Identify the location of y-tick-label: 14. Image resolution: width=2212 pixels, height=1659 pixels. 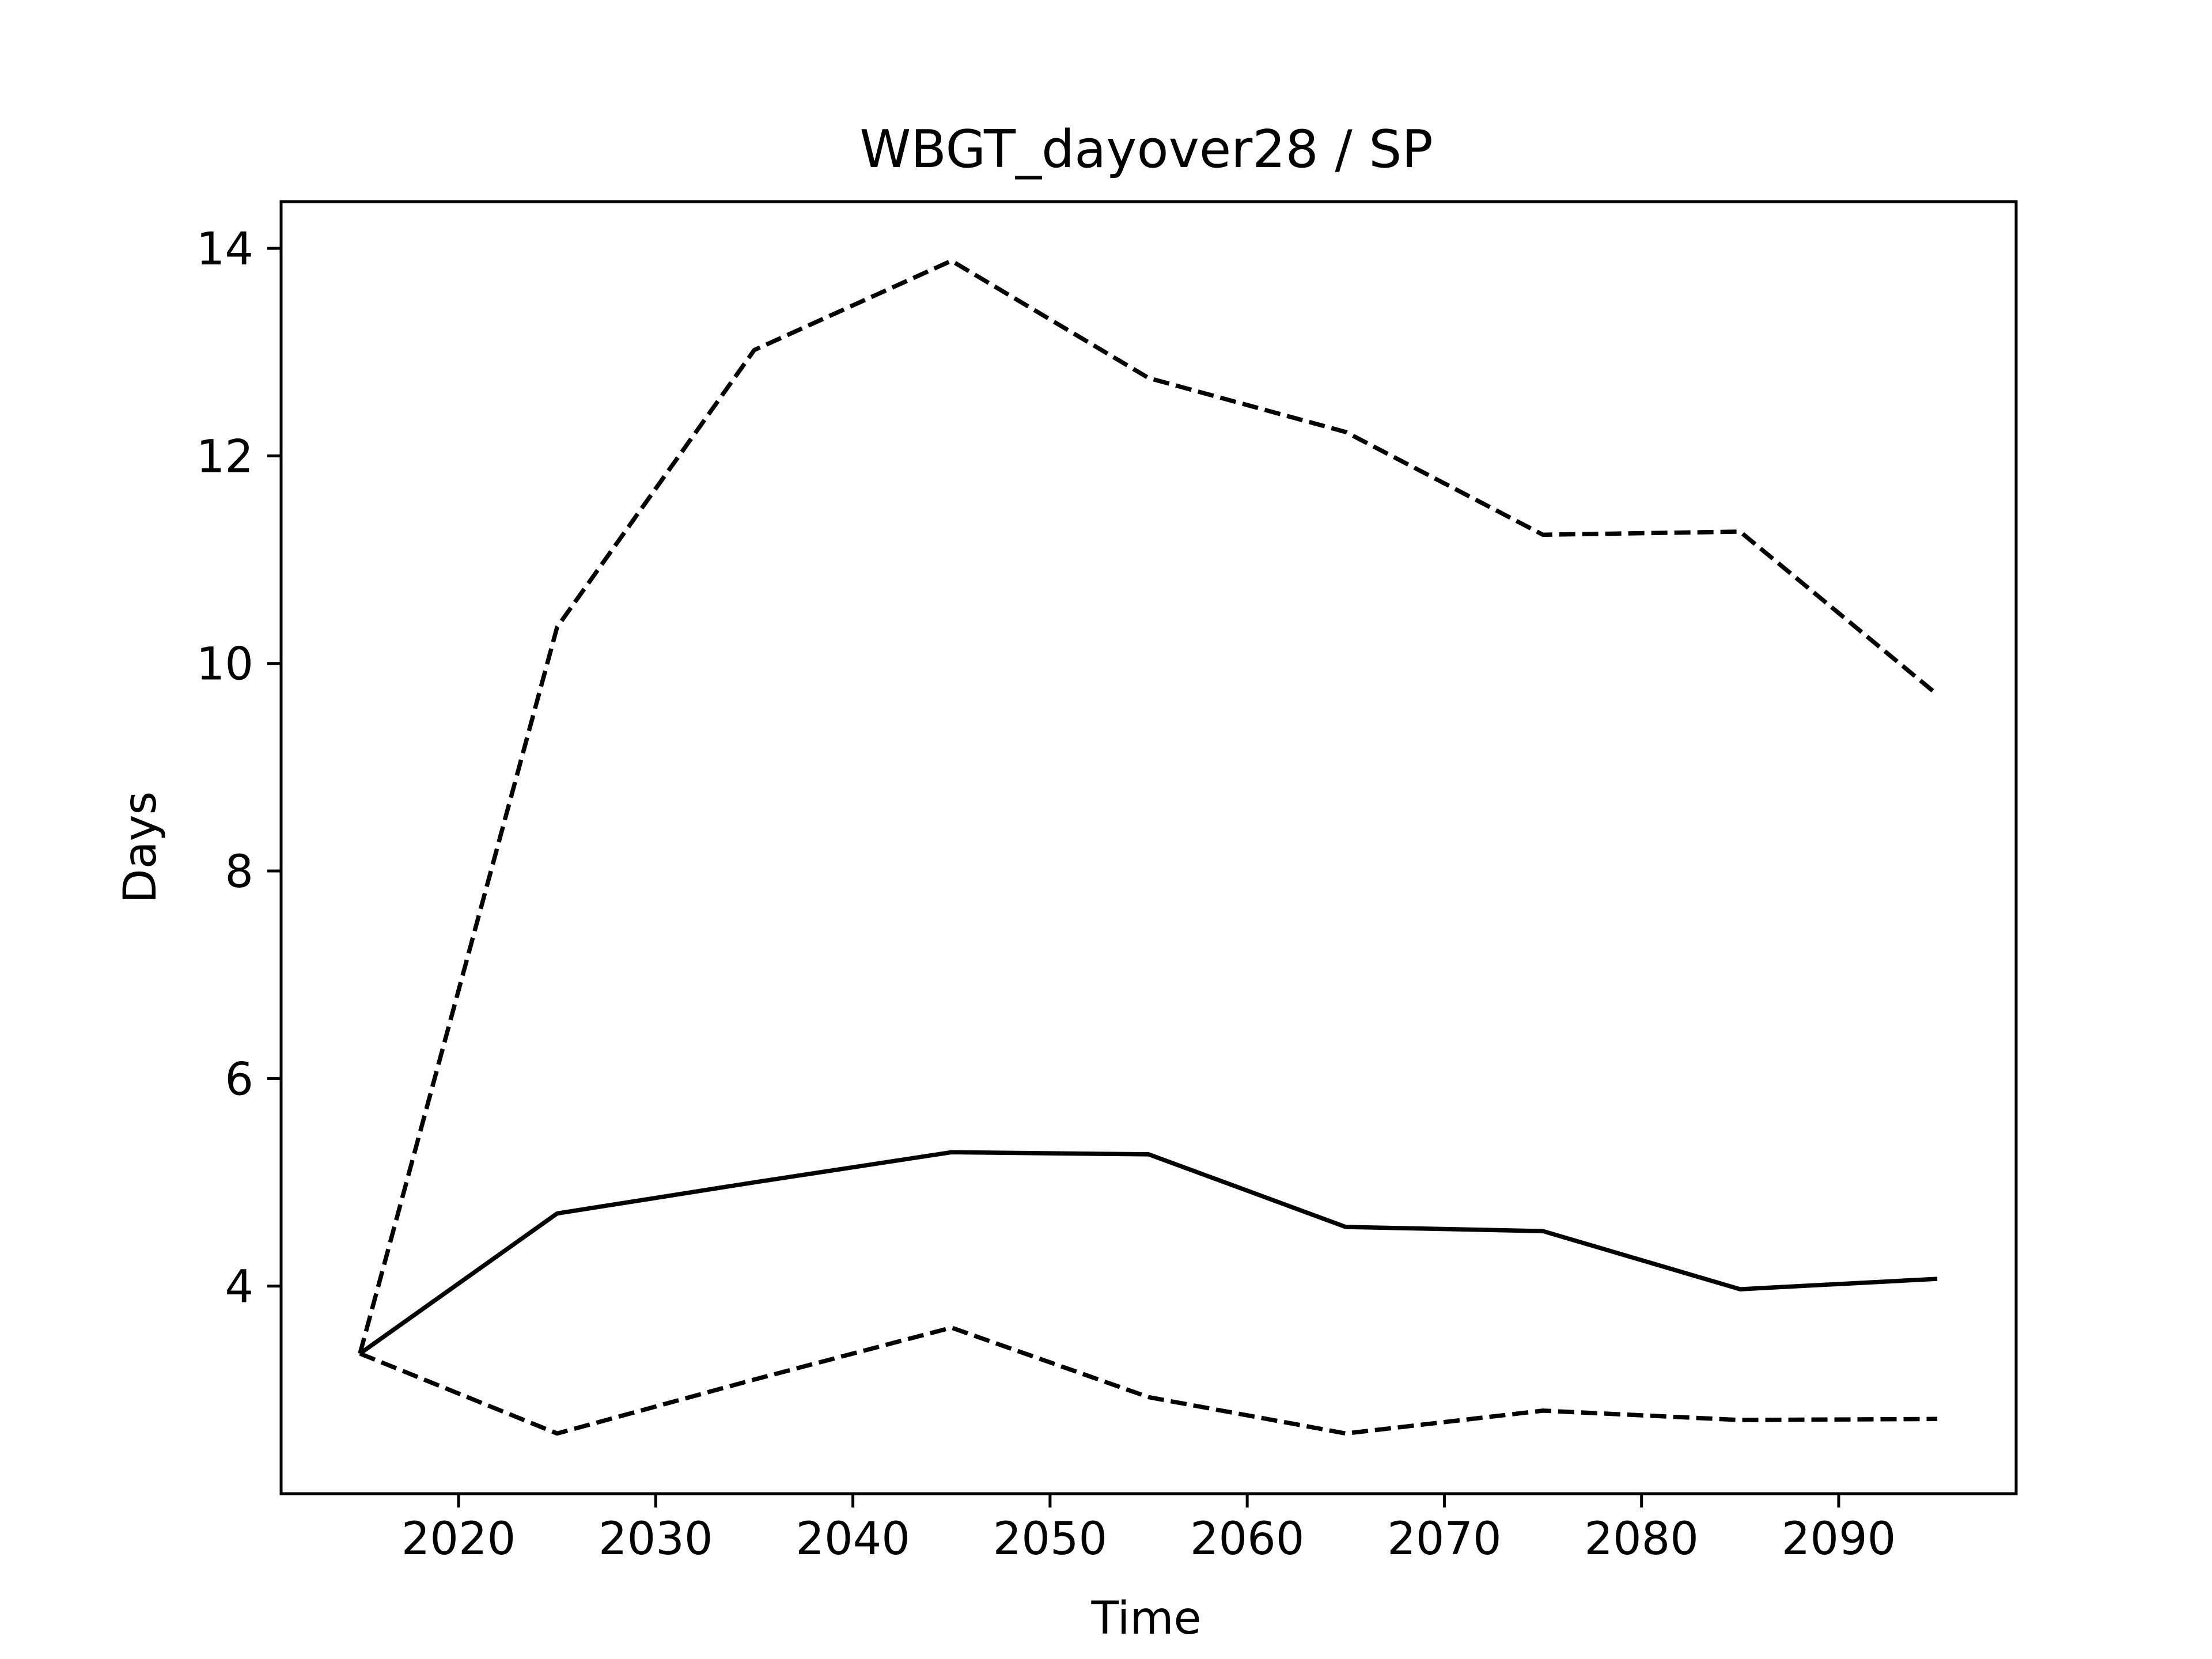
(224, 249).